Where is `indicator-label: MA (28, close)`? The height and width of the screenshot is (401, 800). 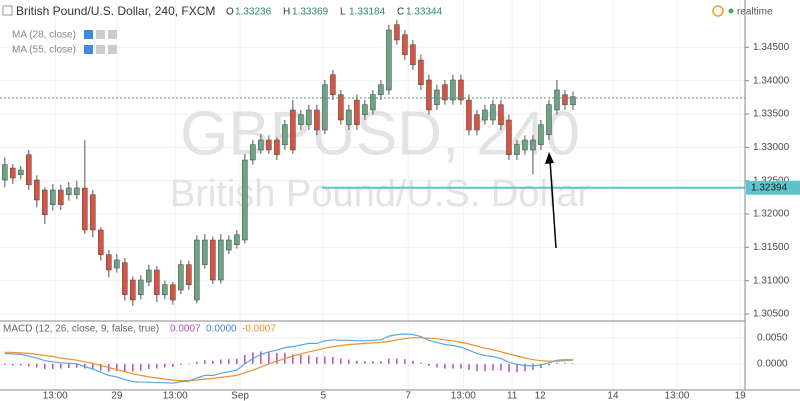 indicator-label: MA (28, close) is located at coordinates (44, 35).